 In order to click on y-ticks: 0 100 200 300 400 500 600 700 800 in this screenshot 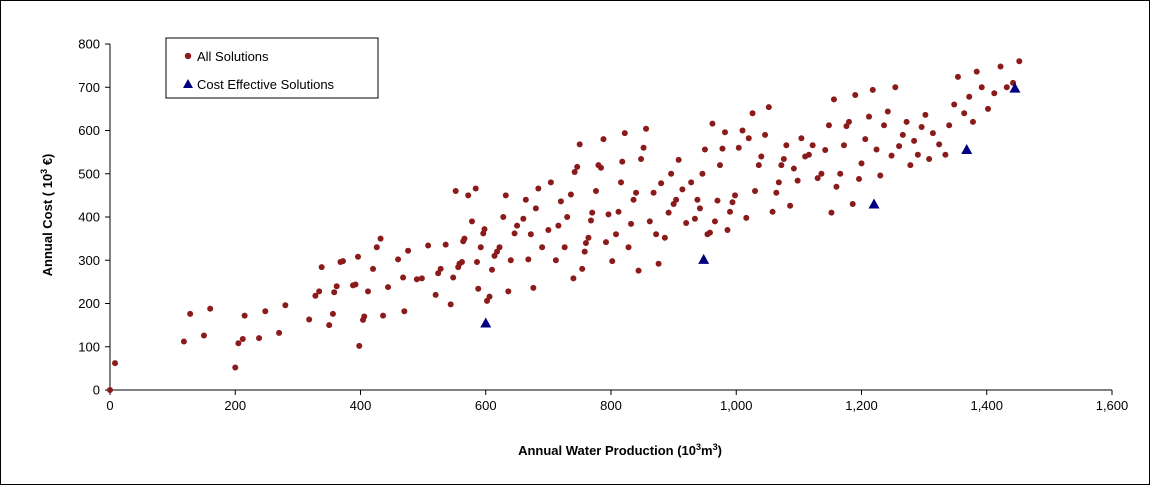, I will do `click(94, 217)`.